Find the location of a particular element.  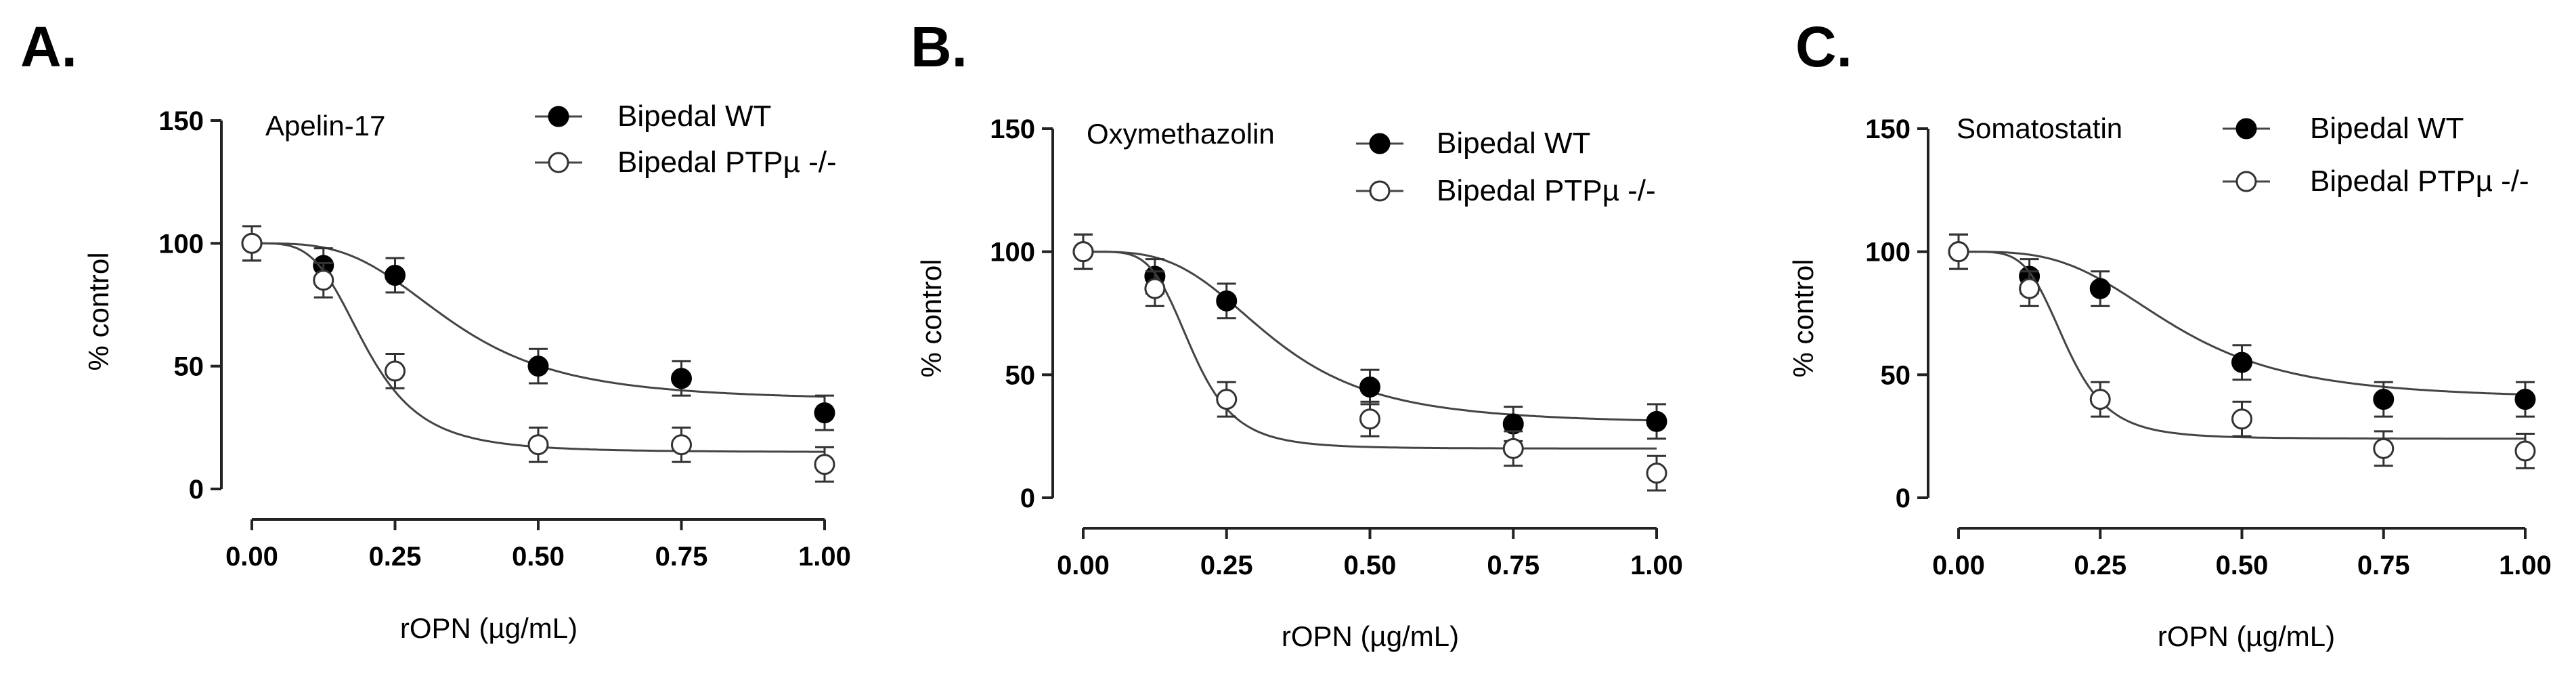

panel-c-x-tick-label: 0.00 is located at coordinates (1958, 565).